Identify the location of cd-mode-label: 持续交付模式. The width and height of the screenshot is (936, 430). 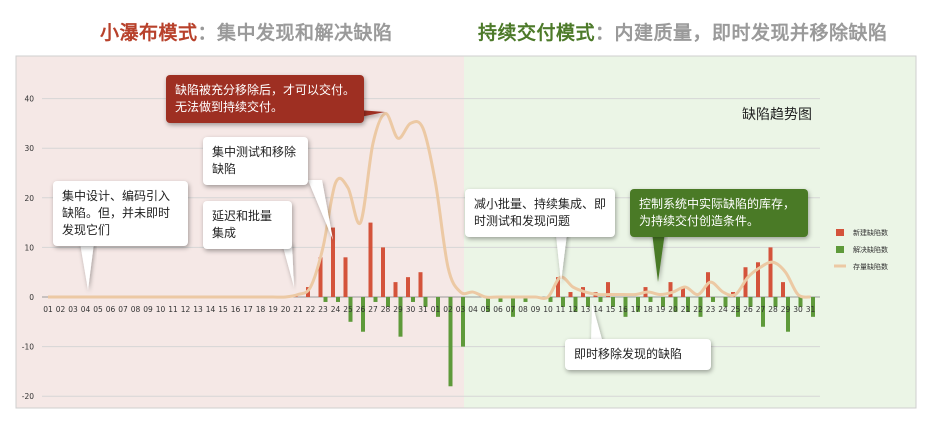
(537, 33).